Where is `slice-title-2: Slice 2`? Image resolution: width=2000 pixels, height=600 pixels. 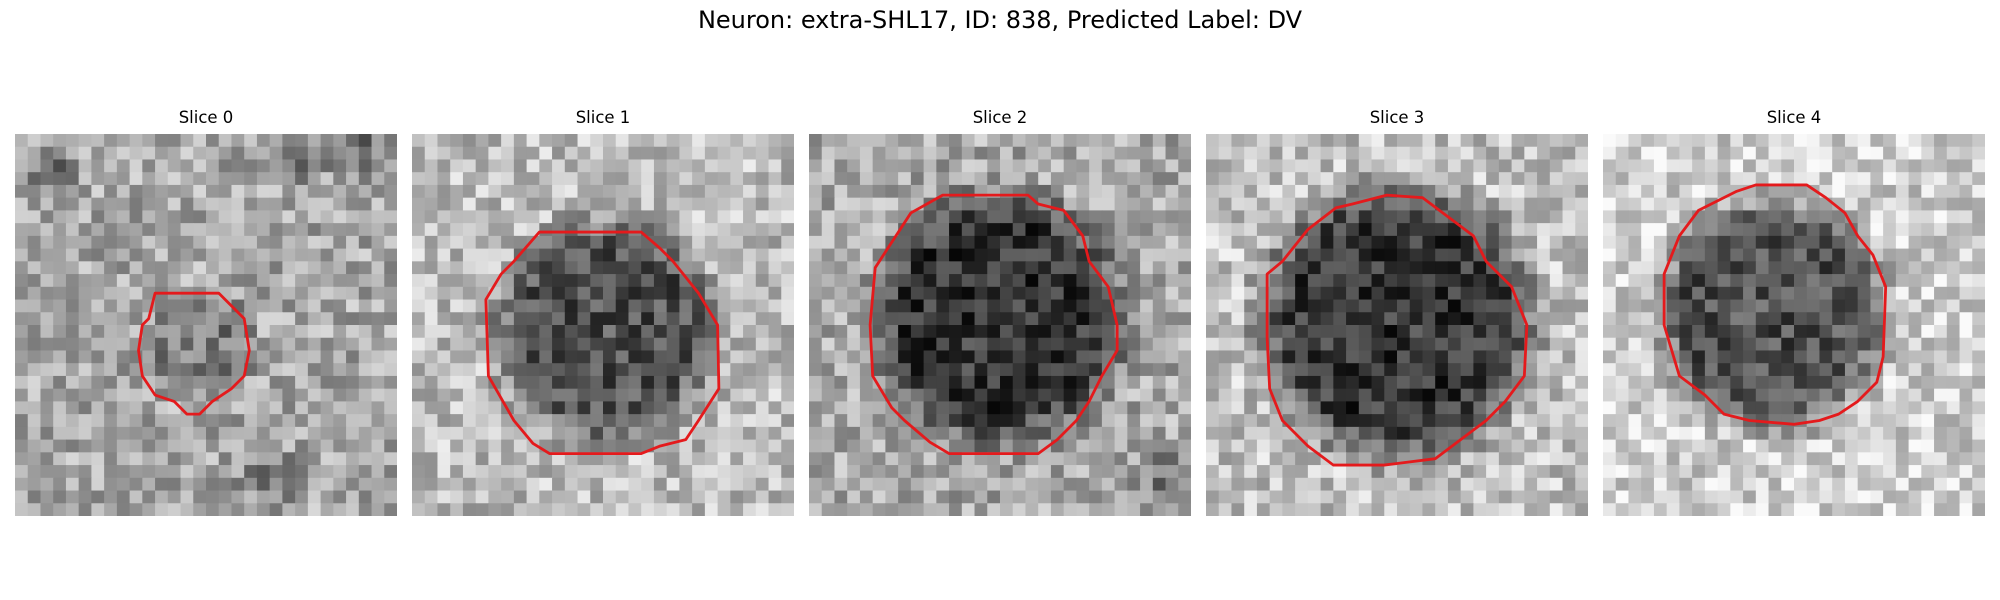
slice-title-2: Slice 2 is located at coordinates (1000, 117).